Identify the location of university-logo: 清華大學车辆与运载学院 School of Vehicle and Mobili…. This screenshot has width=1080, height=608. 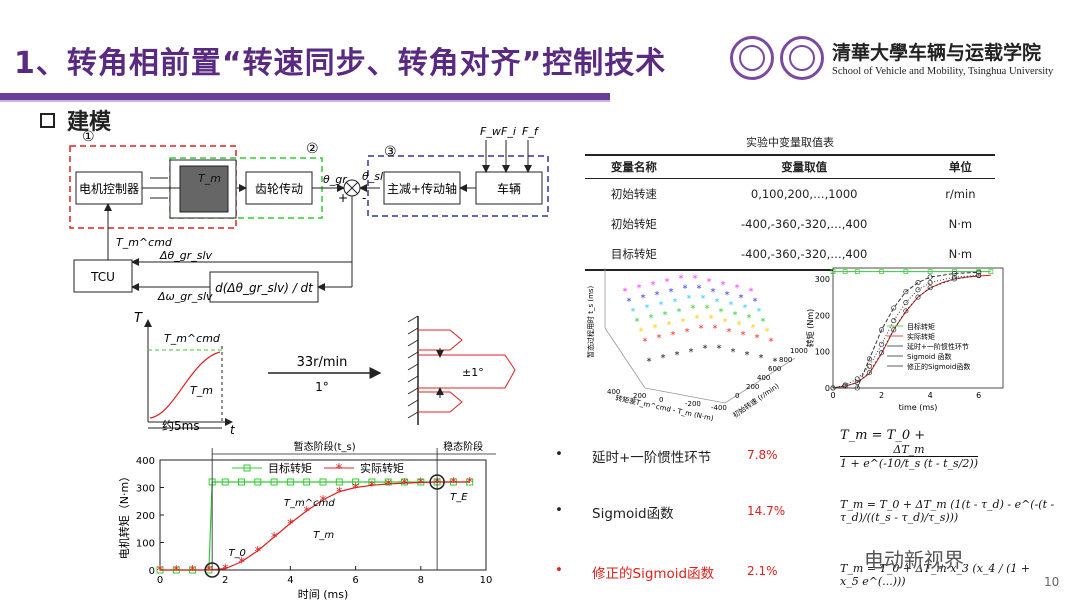
(900, 62).